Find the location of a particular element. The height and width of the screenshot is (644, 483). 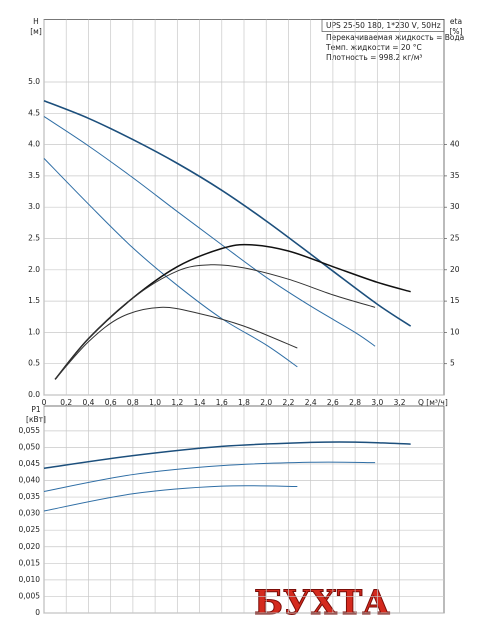

x-tick-label: 2,8 is located at coordinates (355, 402).